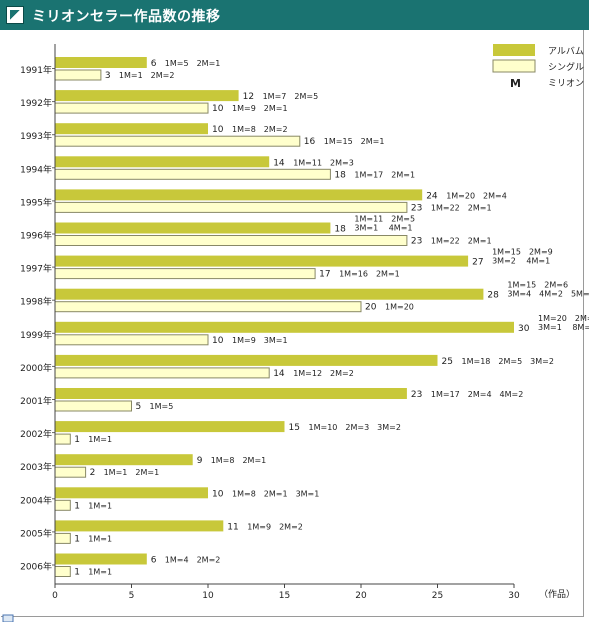 The width and height of the screenshot is (589, 622). I want to click on year-label: 1992年, so click(36, 103).